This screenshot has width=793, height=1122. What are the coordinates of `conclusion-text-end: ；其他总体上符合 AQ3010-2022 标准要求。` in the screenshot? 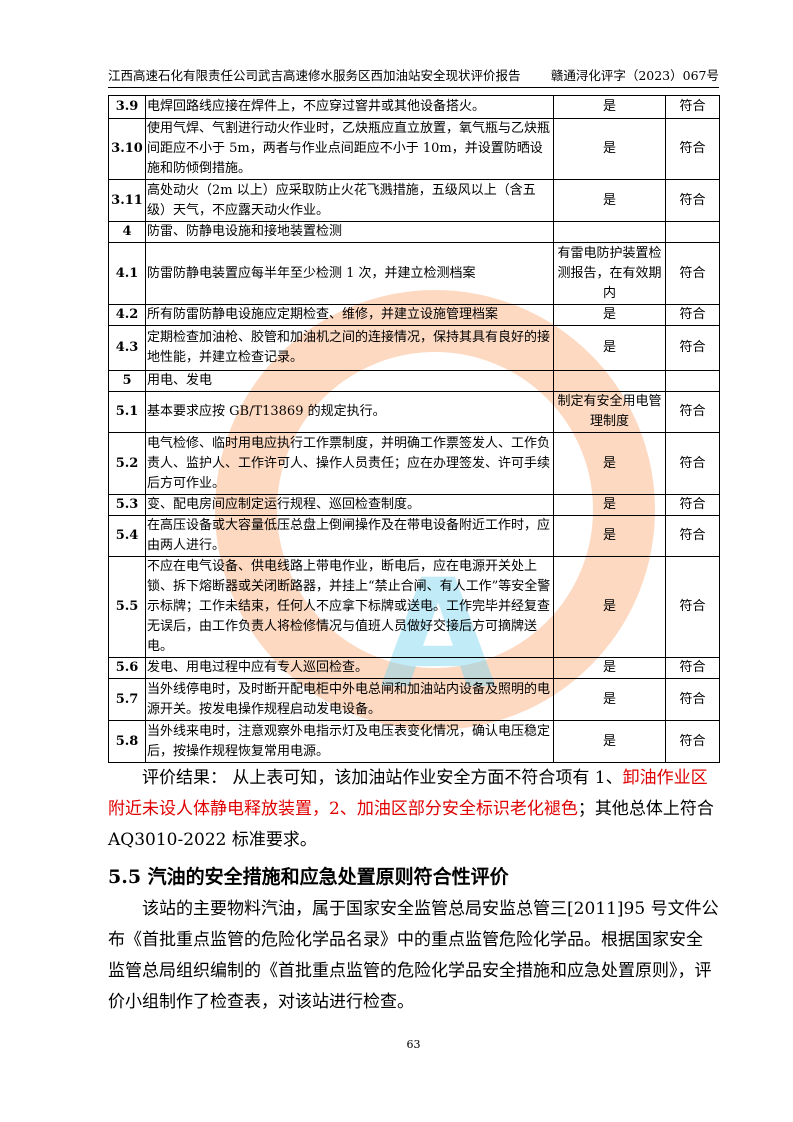 It's located at (411, 824).